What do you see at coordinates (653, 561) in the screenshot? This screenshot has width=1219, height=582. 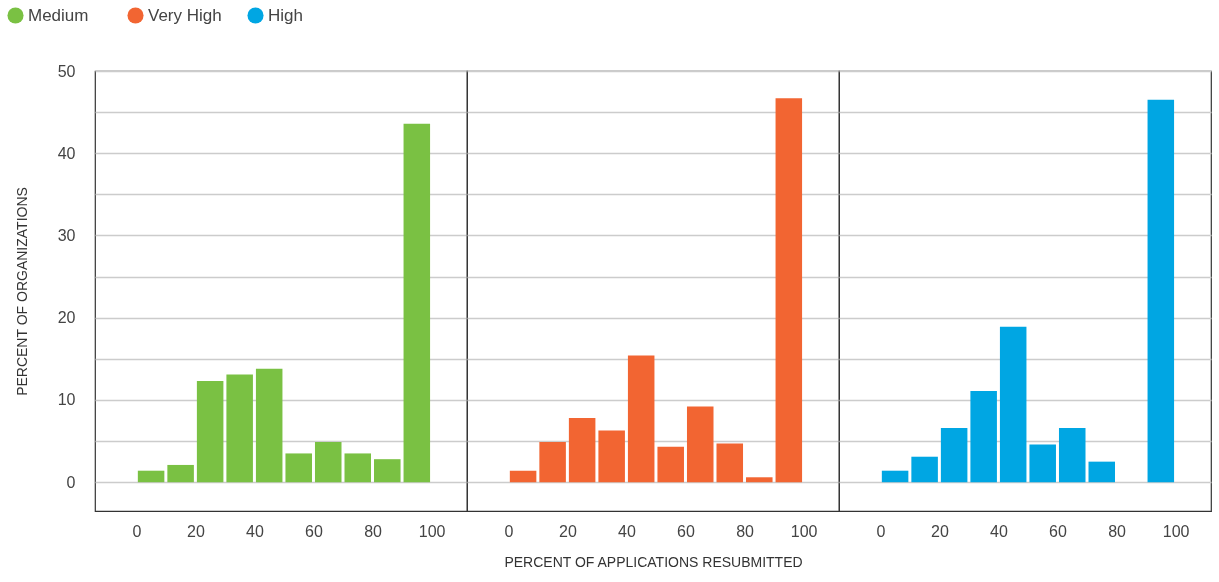 I see `x-axis-title: PERCENT OF APPLICATIONS RESUBMITTED` at bounding box center [653, 561].